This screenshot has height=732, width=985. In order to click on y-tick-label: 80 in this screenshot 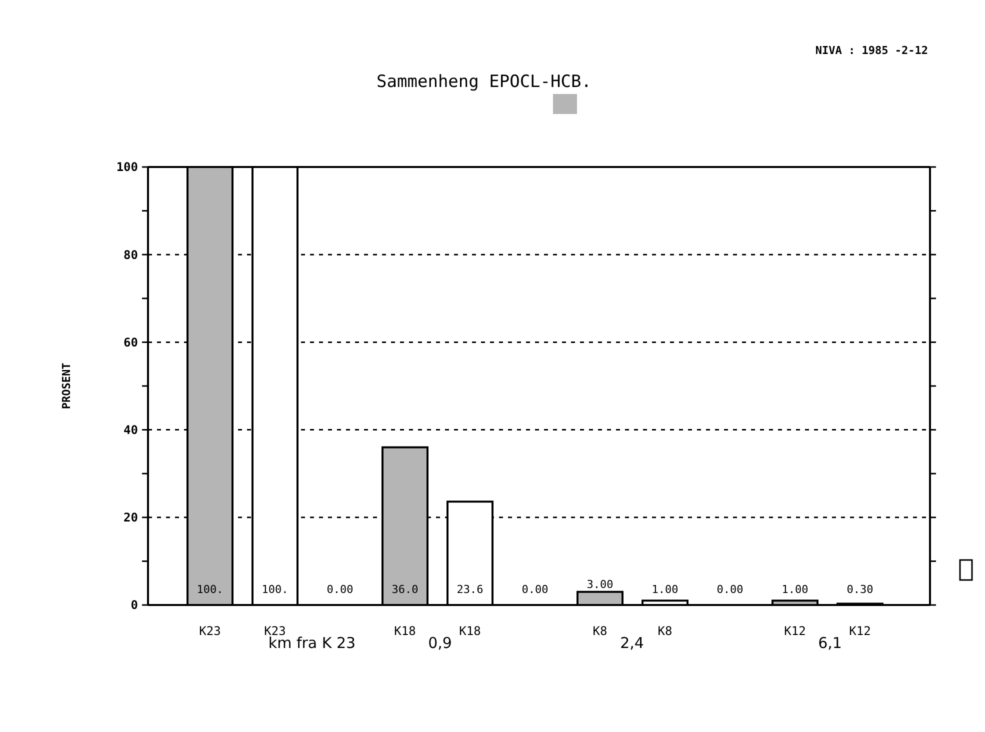, I will do `click(131, 255)`.